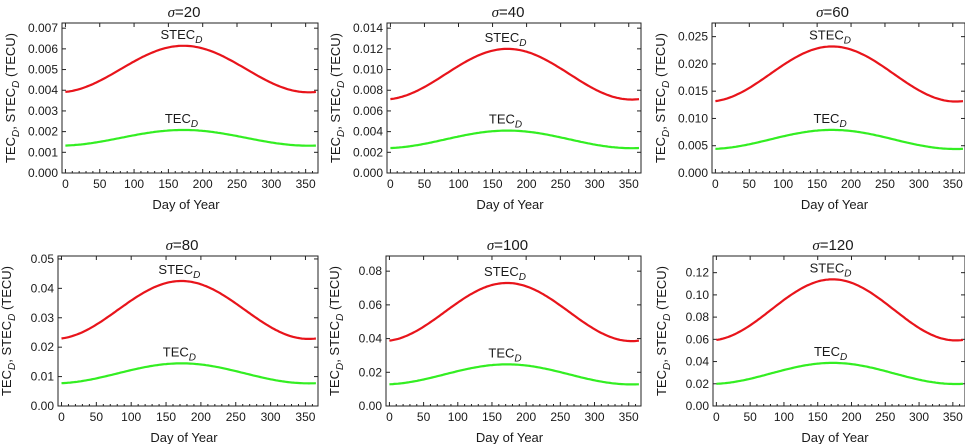  I want to click on title-sigma-value: =40, so click(511, 12).